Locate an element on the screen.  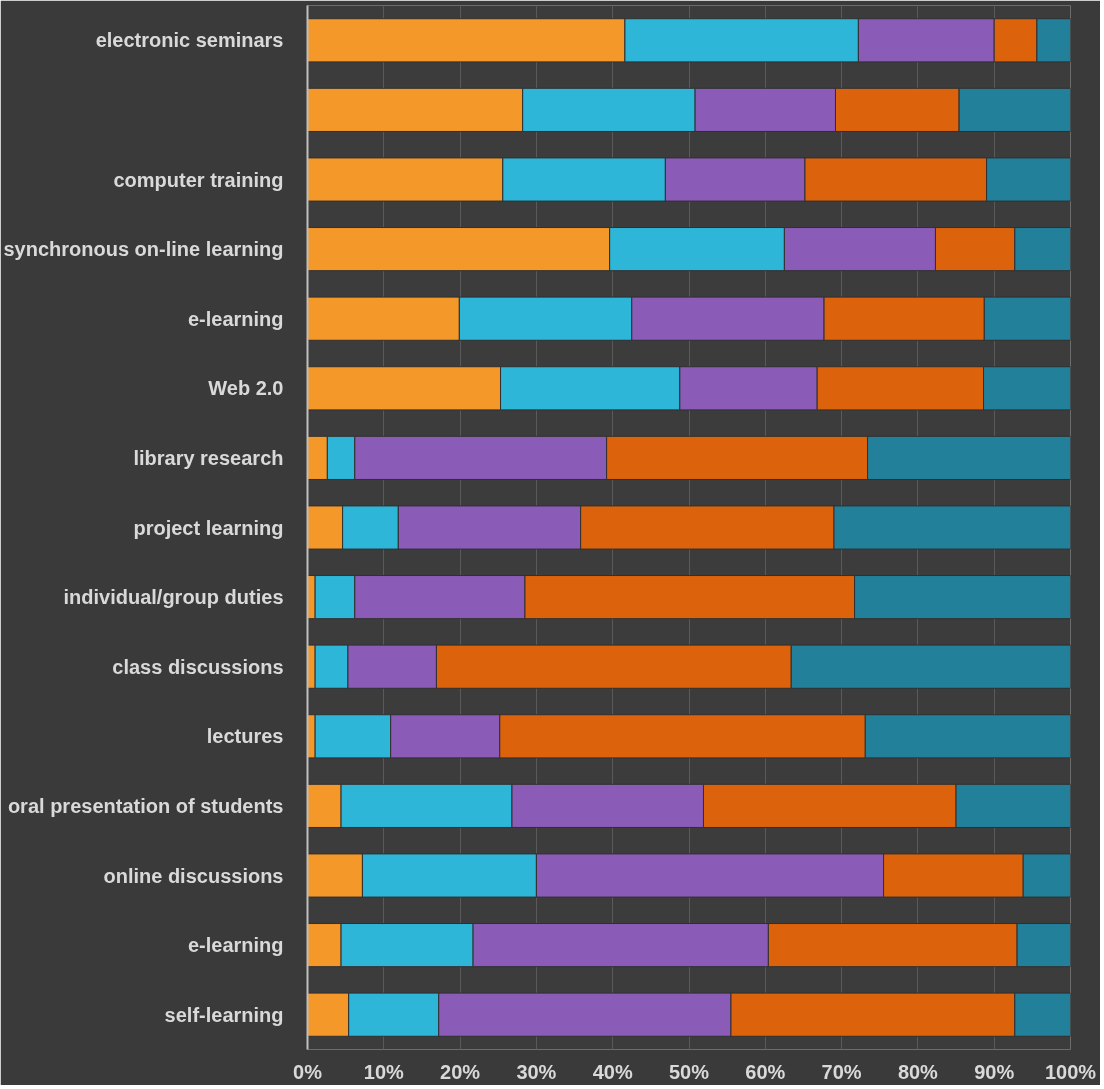
x-tick-label: 70% is located at coordinates (841, 1071).